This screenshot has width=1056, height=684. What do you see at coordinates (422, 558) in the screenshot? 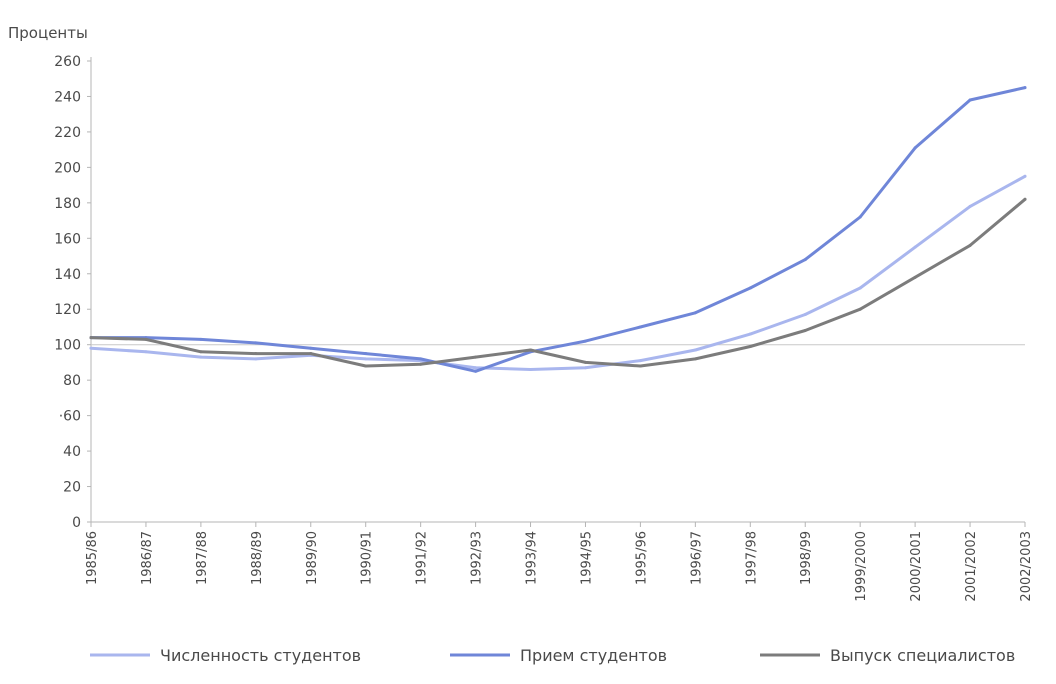
I see `x-tick-label: 1991/92` at bounding box center [422, 558].